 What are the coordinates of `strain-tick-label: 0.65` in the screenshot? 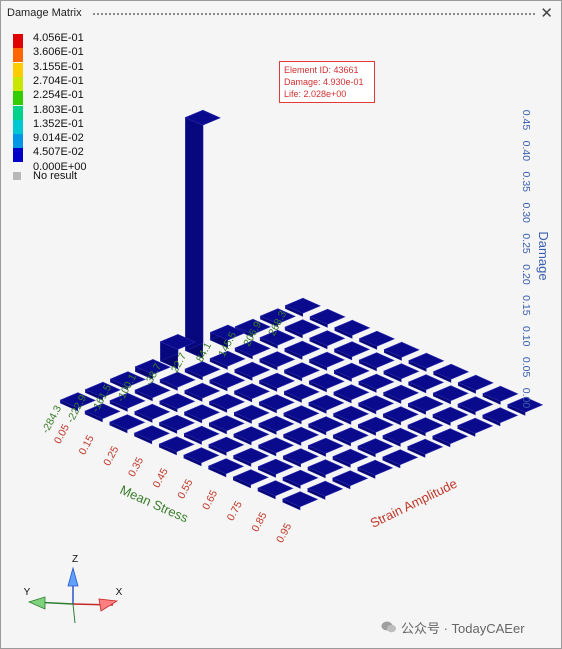 It's located at (210, 500).